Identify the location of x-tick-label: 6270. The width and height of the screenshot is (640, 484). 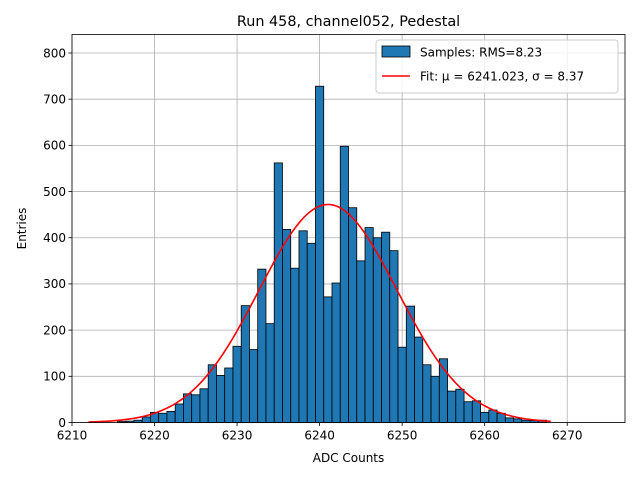
(567, 436).